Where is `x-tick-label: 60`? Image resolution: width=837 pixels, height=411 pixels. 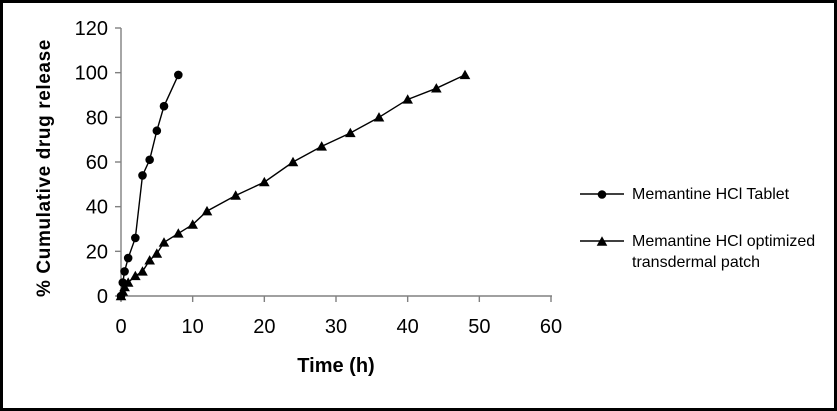 x-tick-label: 60 is located at coordinates (551, 327).